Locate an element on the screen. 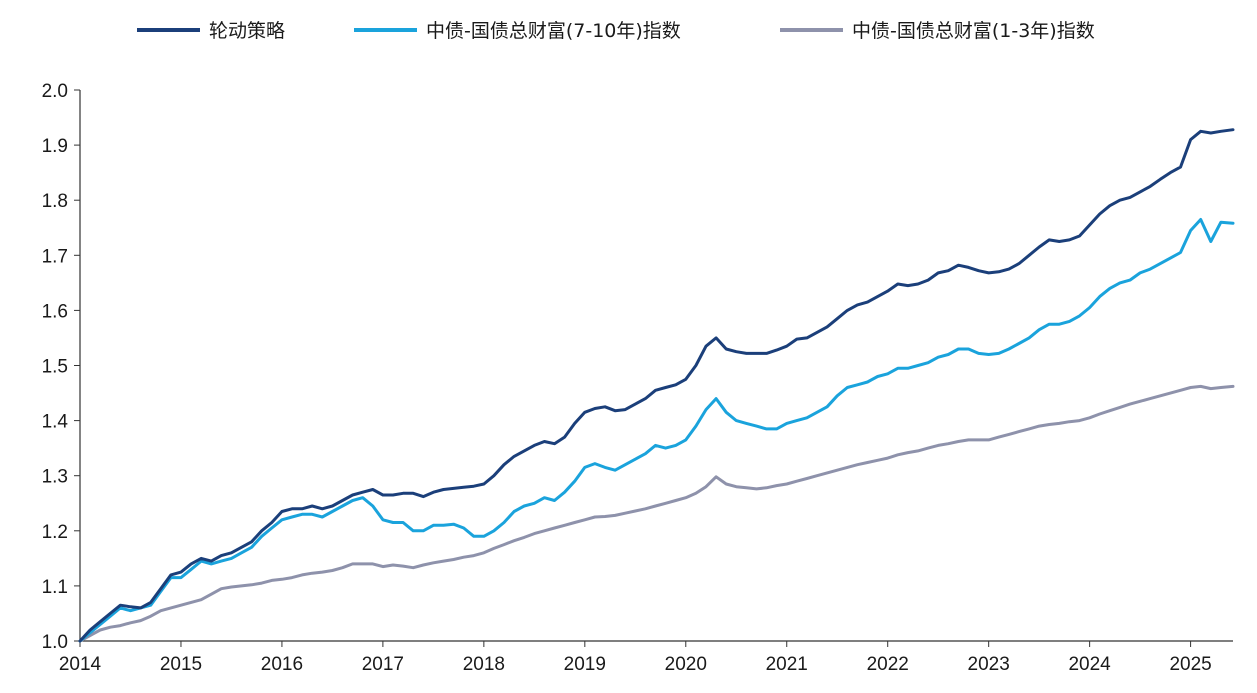  y-tick-label: 1.9 is located at coordinates (55, 146).